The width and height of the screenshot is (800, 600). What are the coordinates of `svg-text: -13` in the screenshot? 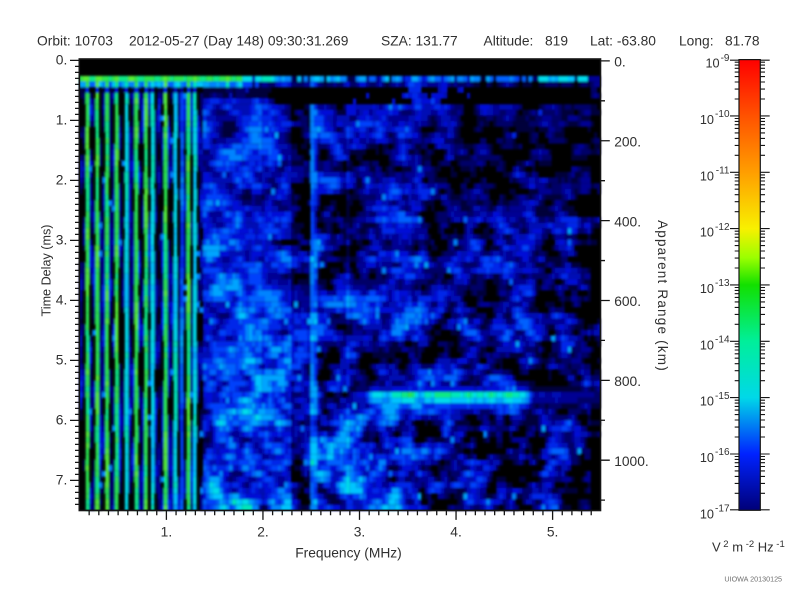 It's located at (722, 283).